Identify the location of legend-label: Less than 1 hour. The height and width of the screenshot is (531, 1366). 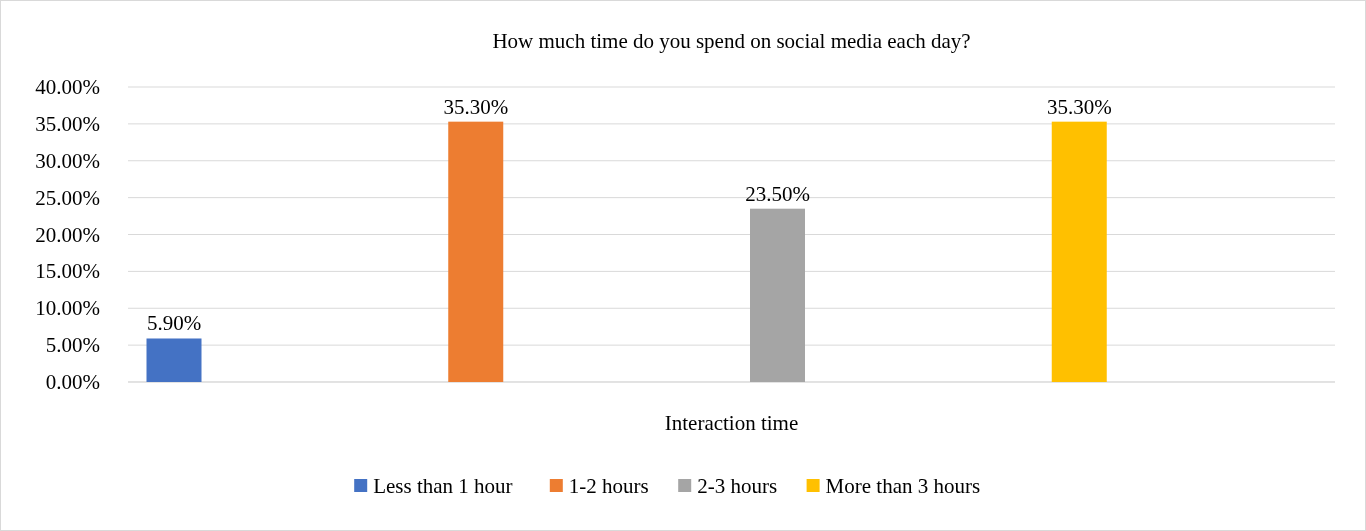
(443, 486).